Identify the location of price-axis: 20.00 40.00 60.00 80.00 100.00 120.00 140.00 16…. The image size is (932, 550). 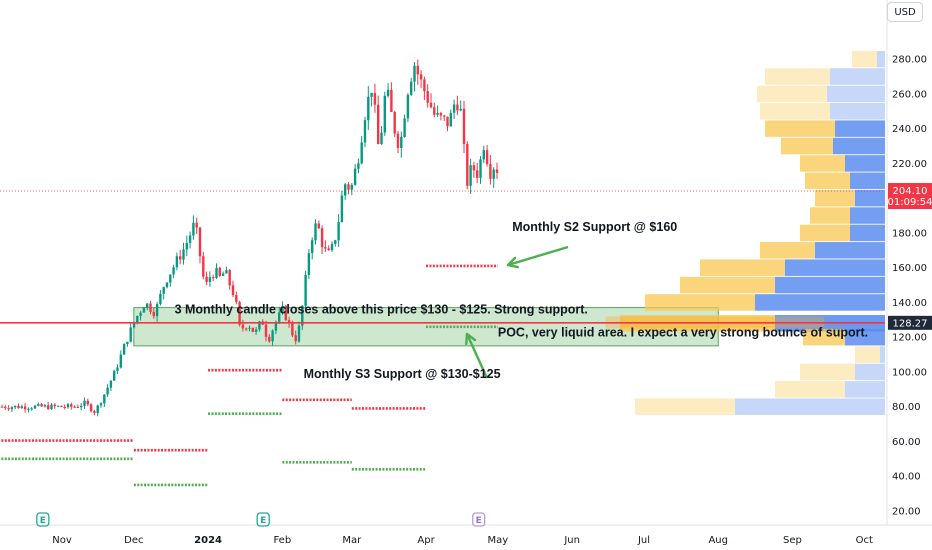
(906, 262).